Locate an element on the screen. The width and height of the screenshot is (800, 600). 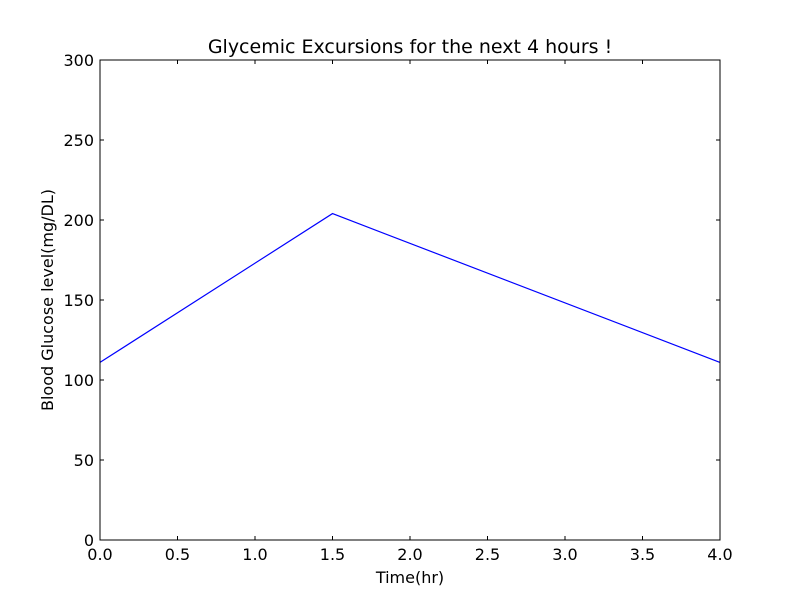
x-tick-label: 3.0 is located at coordinates (564, 554).